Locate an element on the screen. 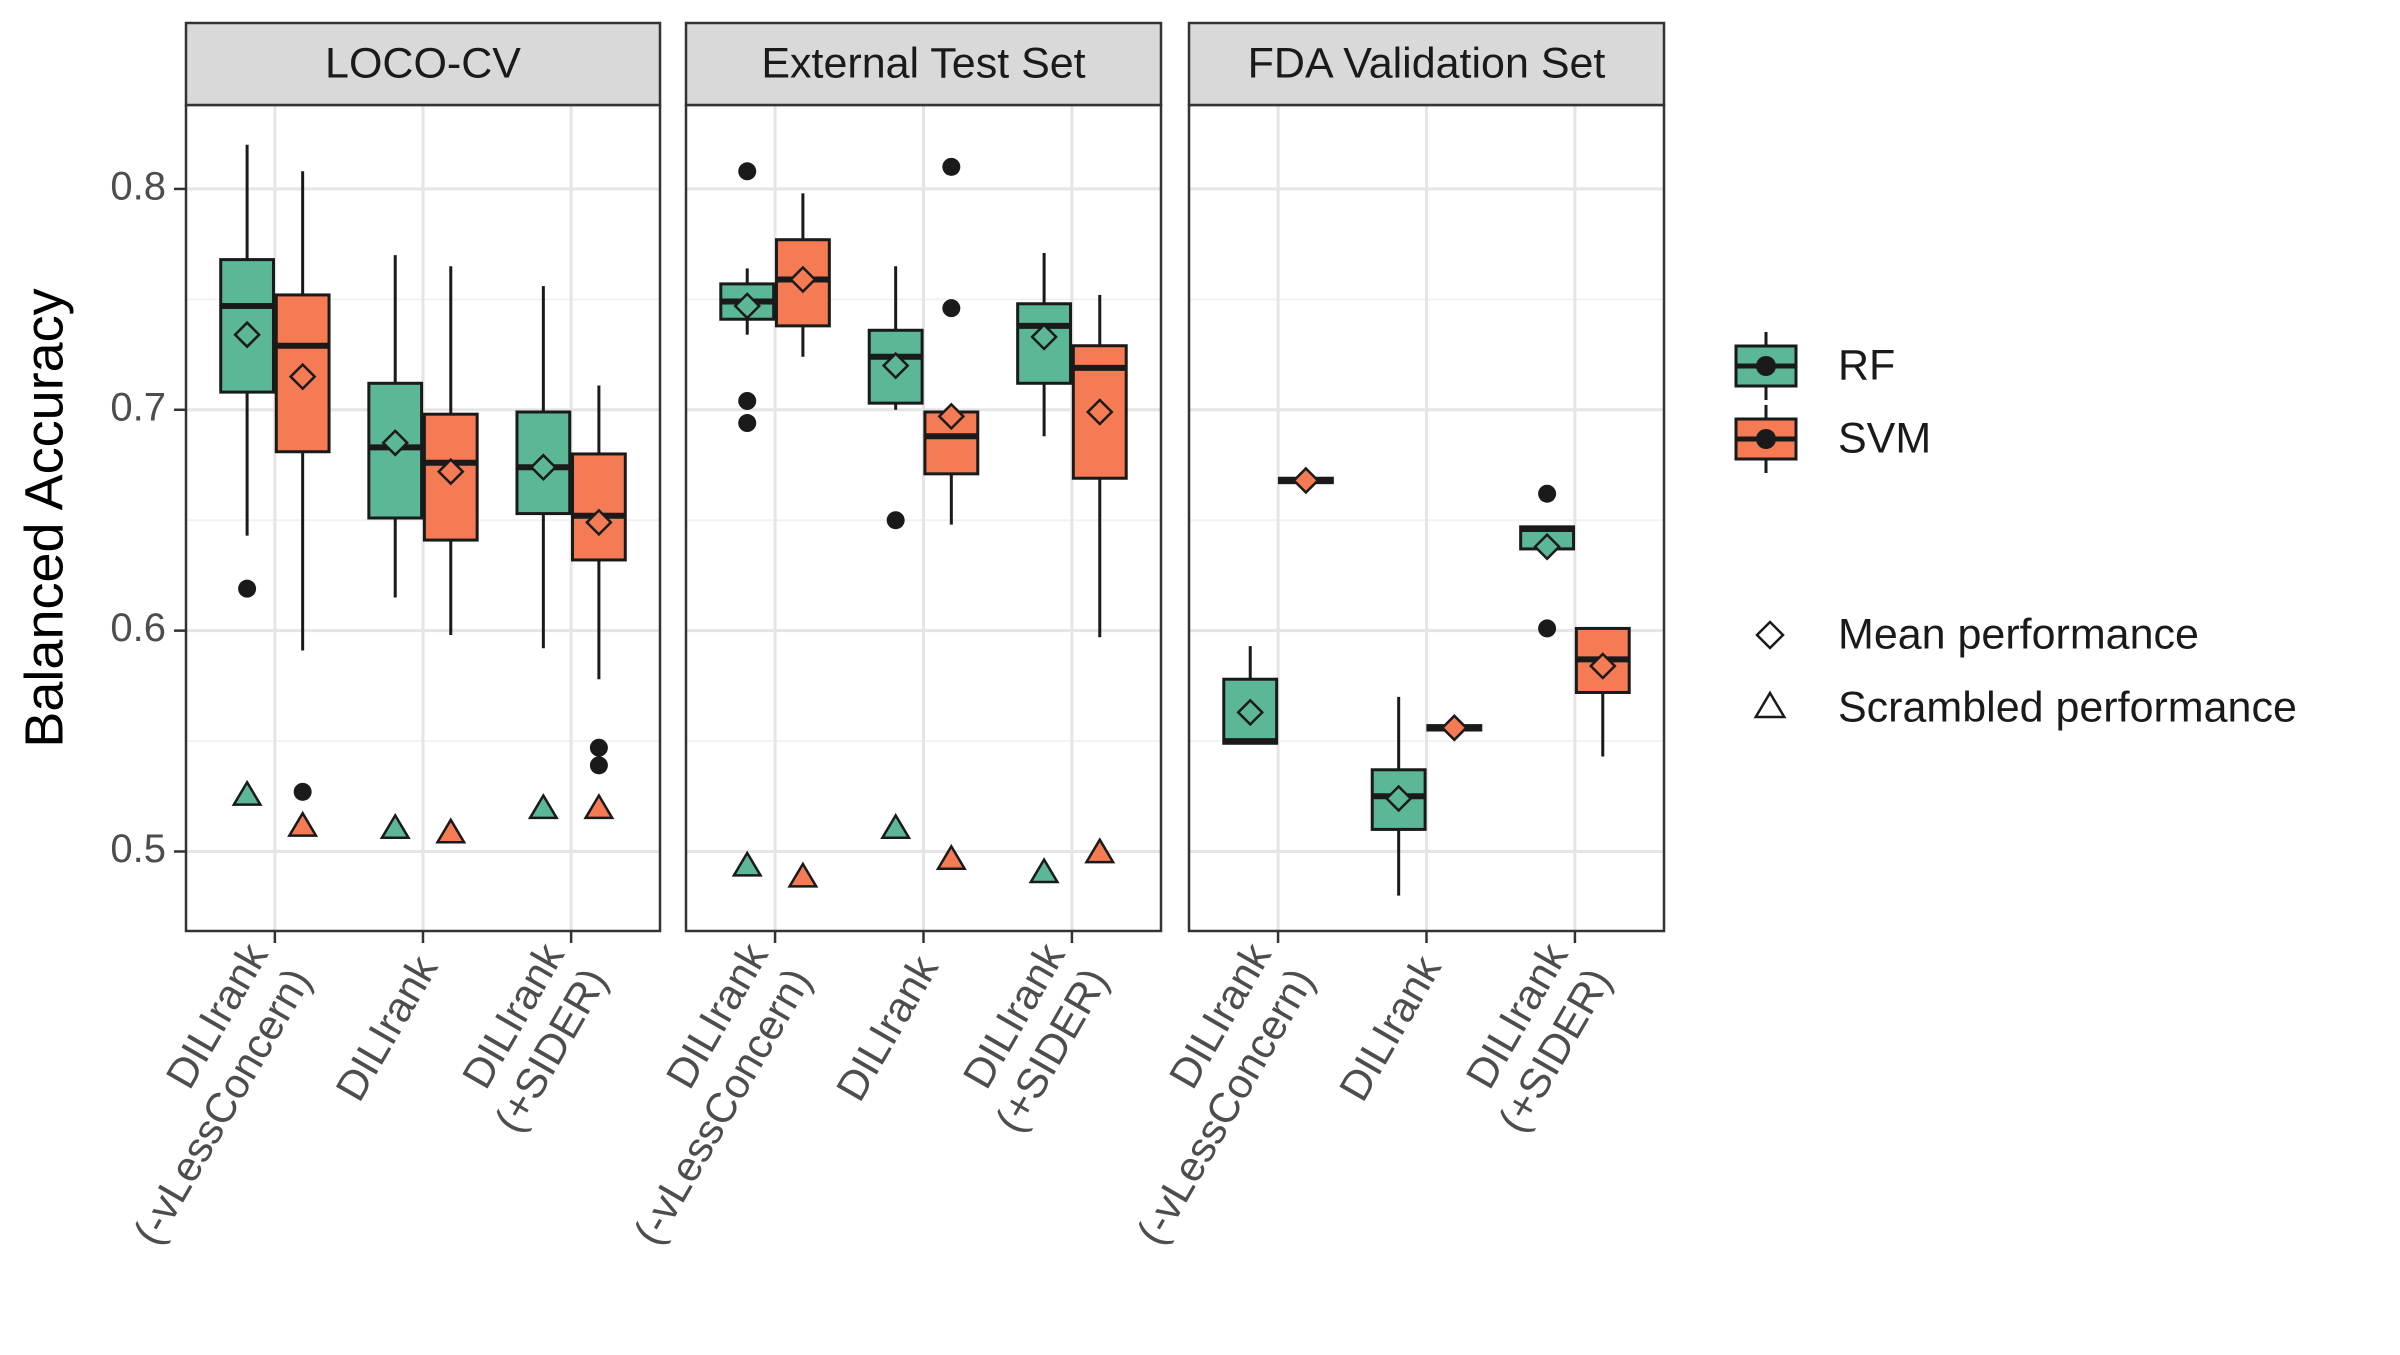 This screenshot has height=1355, width=2400. y-tick-label: 0.5 is located at coordinates (138, 849).